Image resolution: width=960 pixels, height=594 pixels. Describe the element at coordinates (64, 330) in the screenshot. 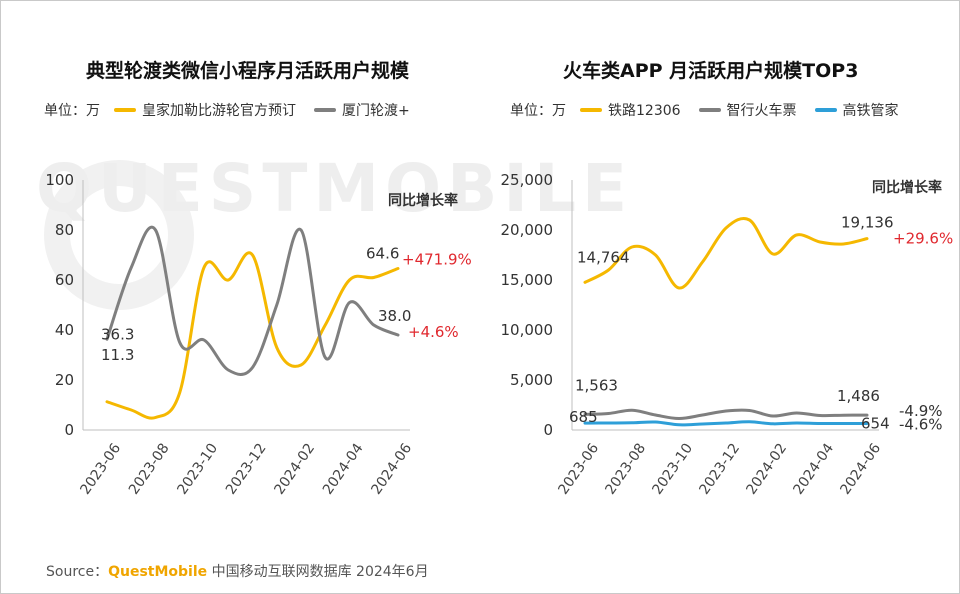

I see `y-tick-label: 40` at that location.